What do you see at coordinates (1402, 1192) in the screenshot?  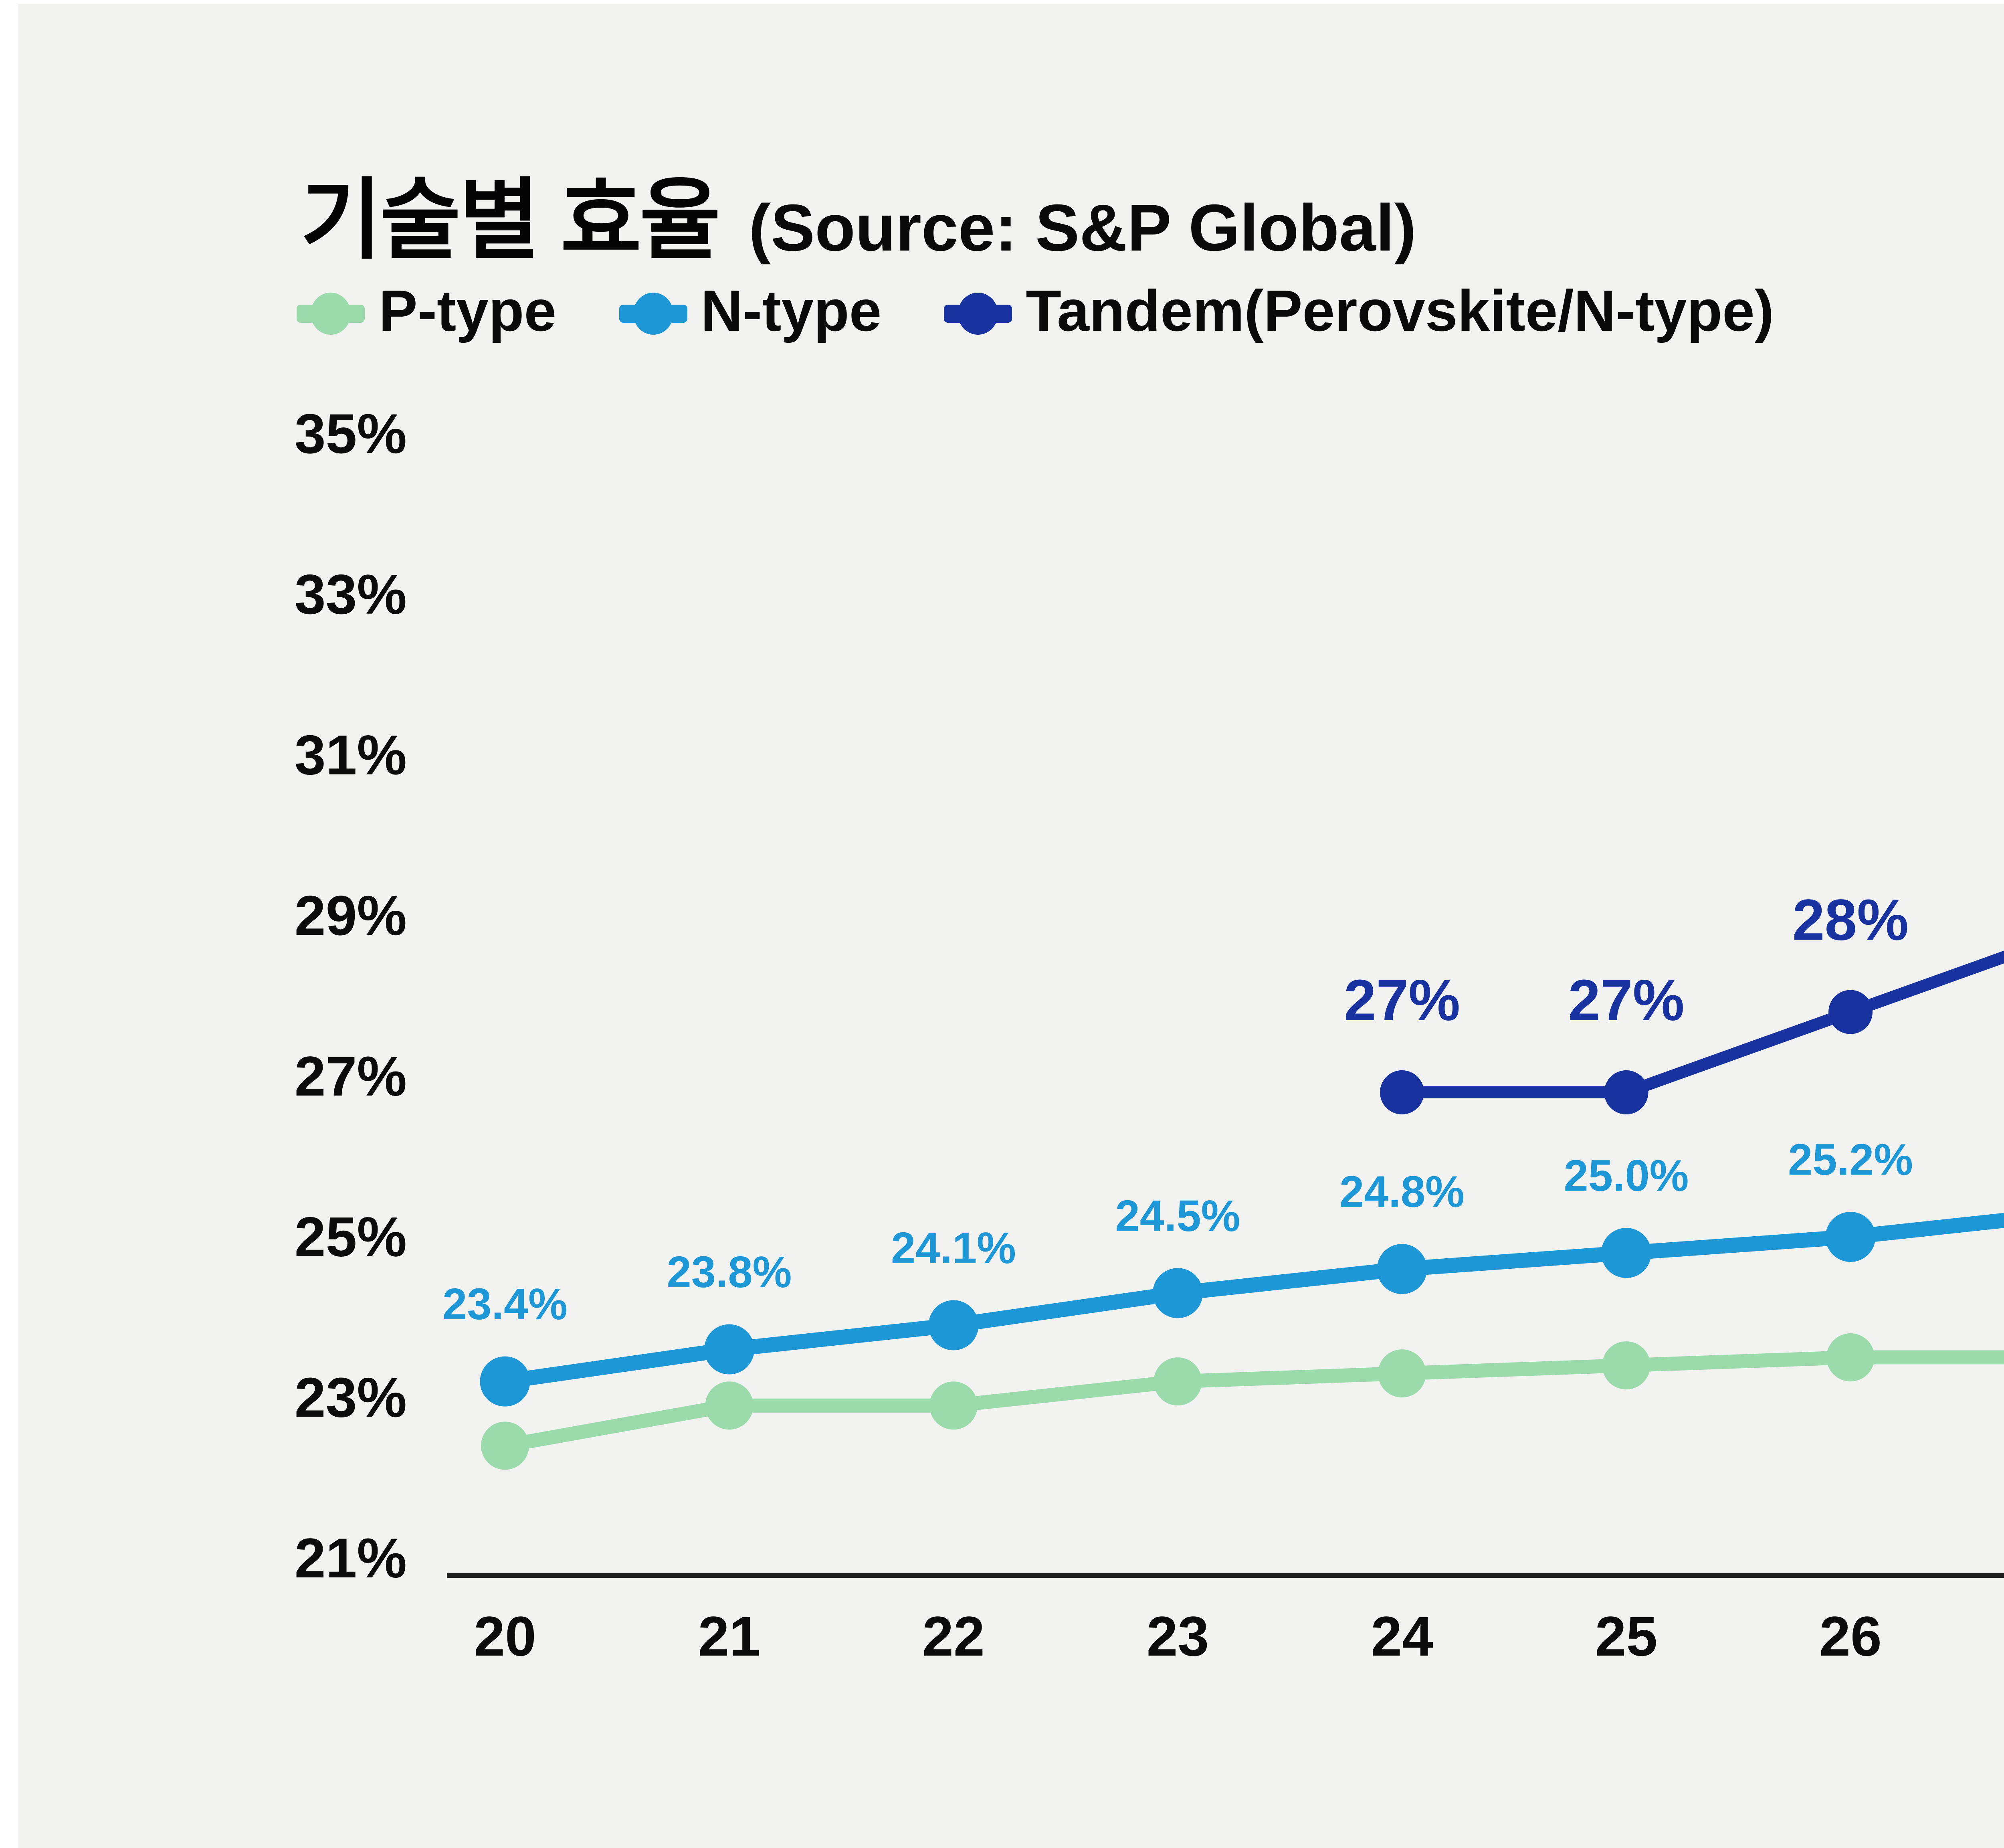 I see `data-point-label: 24.8%` at bounding box center [1402, 1192].